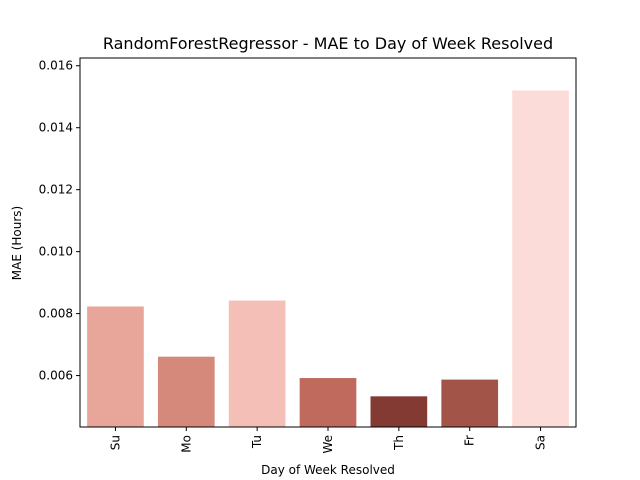 The image size is (640, 480). Describe the element at coordinates (399, 411) in the screenshot. I see `bar-th` at that location.